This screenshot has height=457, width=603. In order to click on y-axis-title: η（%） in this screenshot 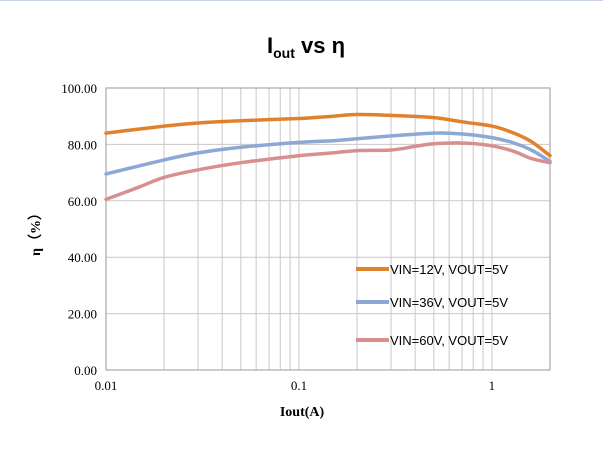, I will do `click(36, 231)`.